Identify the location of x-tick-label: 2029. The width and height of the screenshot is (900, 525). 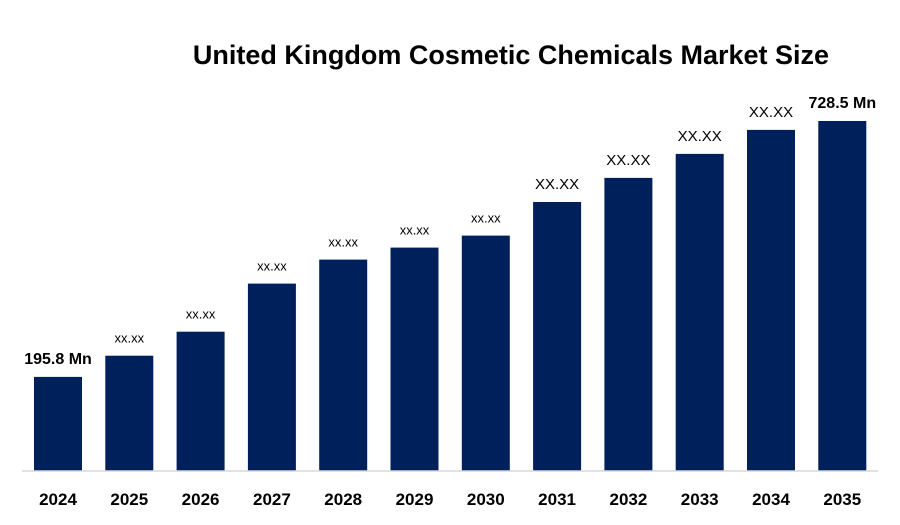
(415, 499).